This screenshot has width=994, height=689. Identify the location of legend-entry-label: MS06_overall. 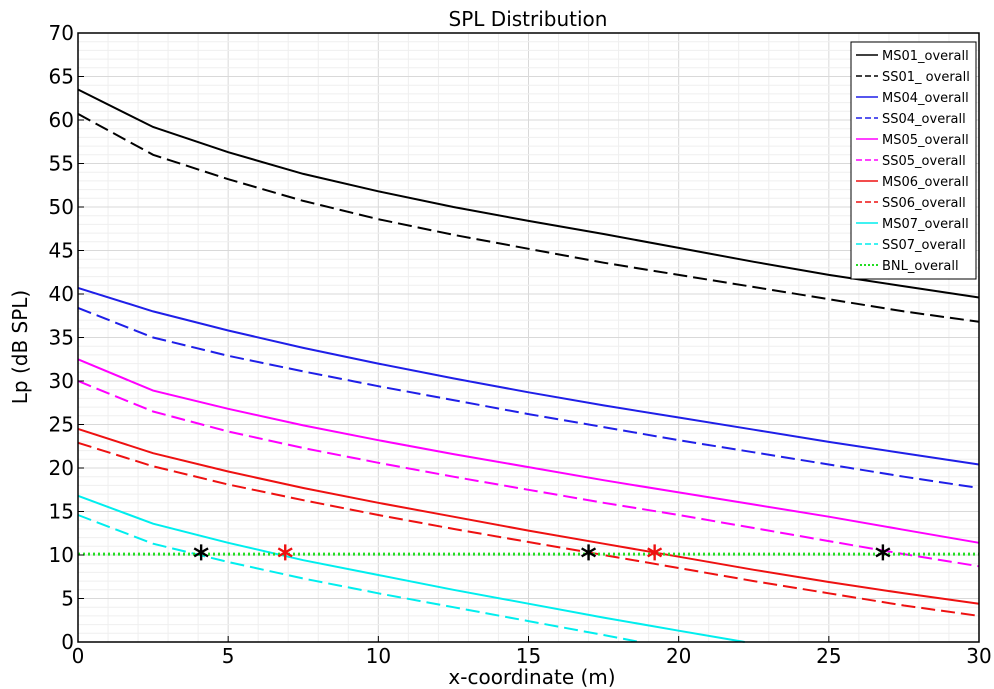
(925, 182).